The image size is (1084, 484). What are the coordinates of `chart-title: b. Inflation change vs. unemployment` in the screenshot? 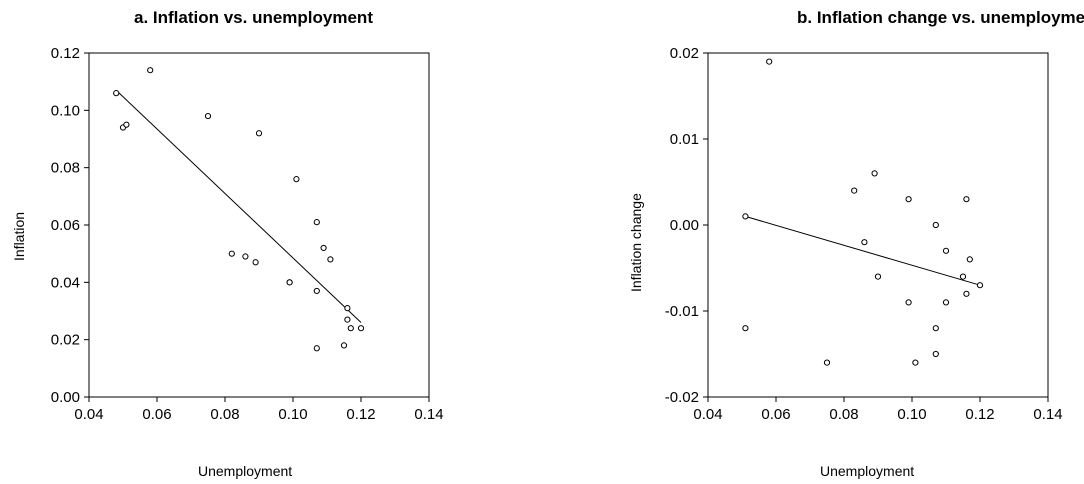 It's located at (940, 17).